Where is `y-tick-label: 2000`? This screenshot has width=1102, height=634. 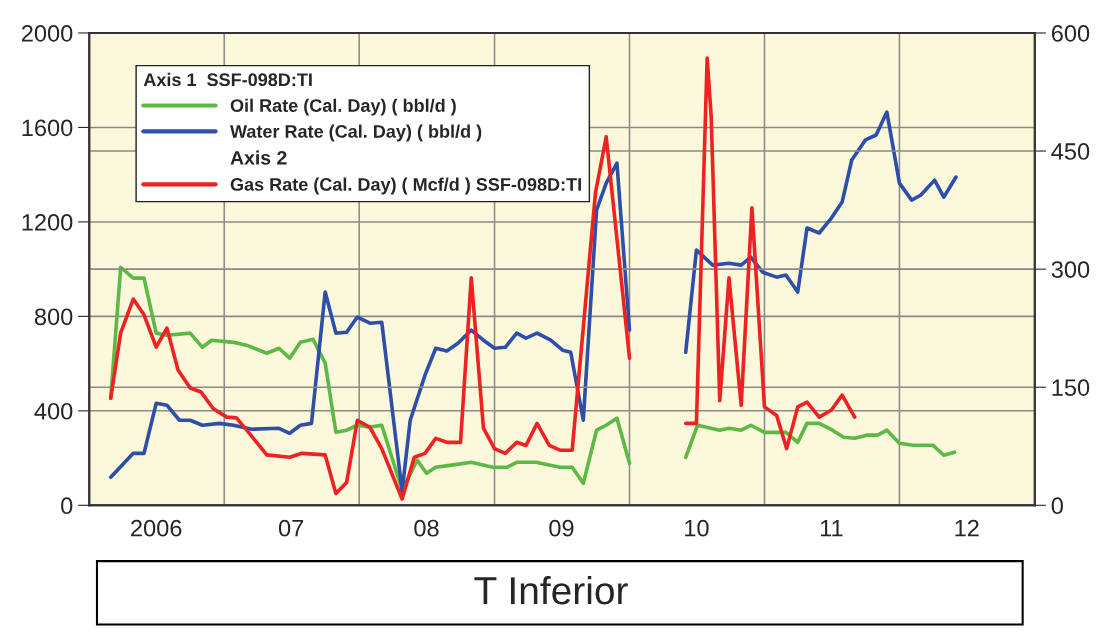
y-tick-label: 2000 is located at coordinates (47, 33).